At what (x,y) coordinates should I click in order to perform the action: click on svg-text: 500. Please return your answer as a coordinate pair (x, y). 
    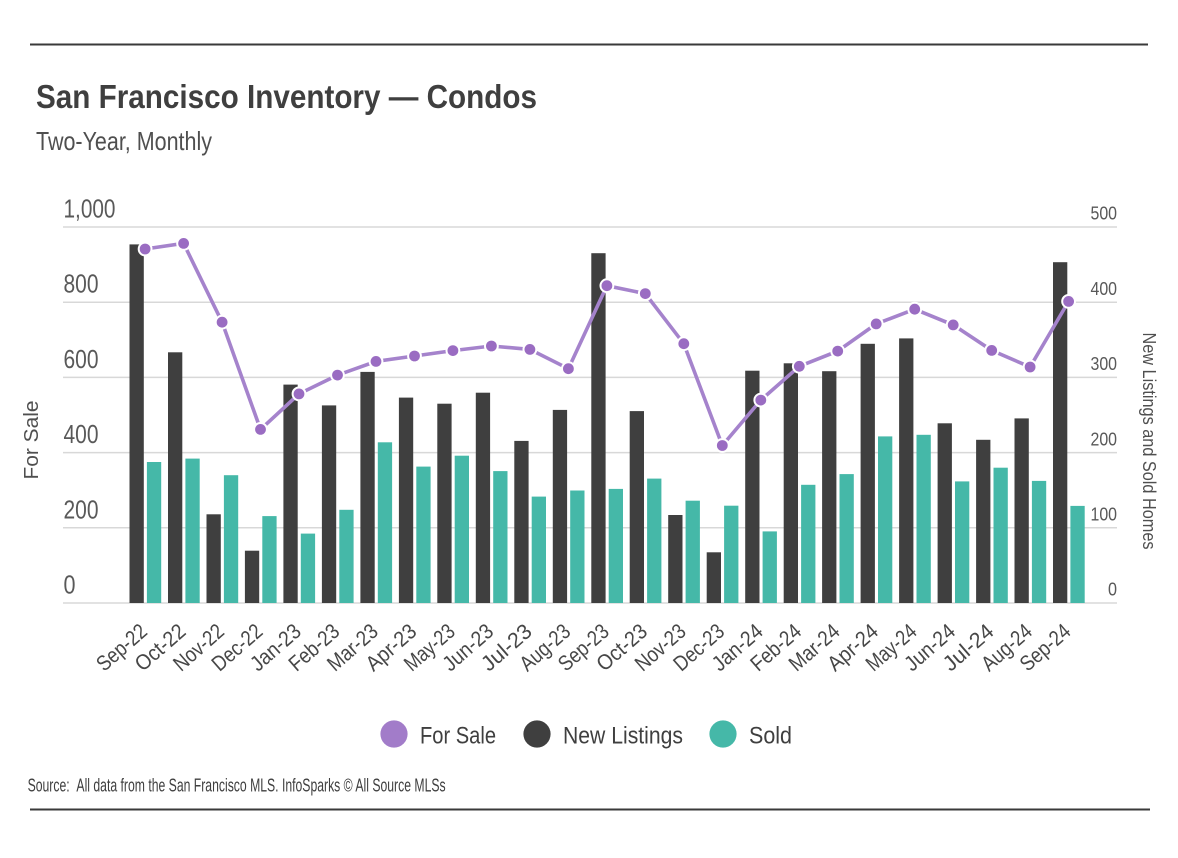
    Looking at the image, I should click on (1104, 213).